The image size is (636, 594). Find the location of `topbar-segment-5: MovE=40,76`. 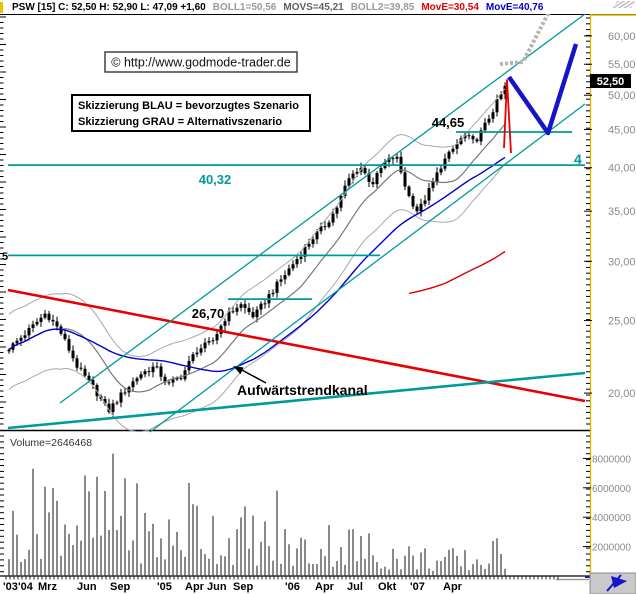

topbar-segment-5: MovE=40,76 is located at coordinates (514, 7).